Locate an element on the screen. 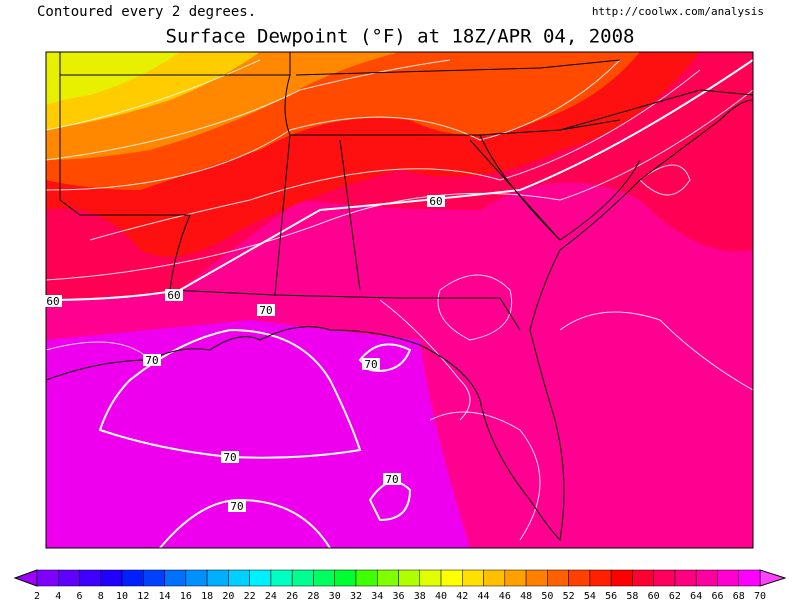 Image resolution: width=800 pixels, height=600 pixels. legend-label: 38 is located at coordinates (420, 595).